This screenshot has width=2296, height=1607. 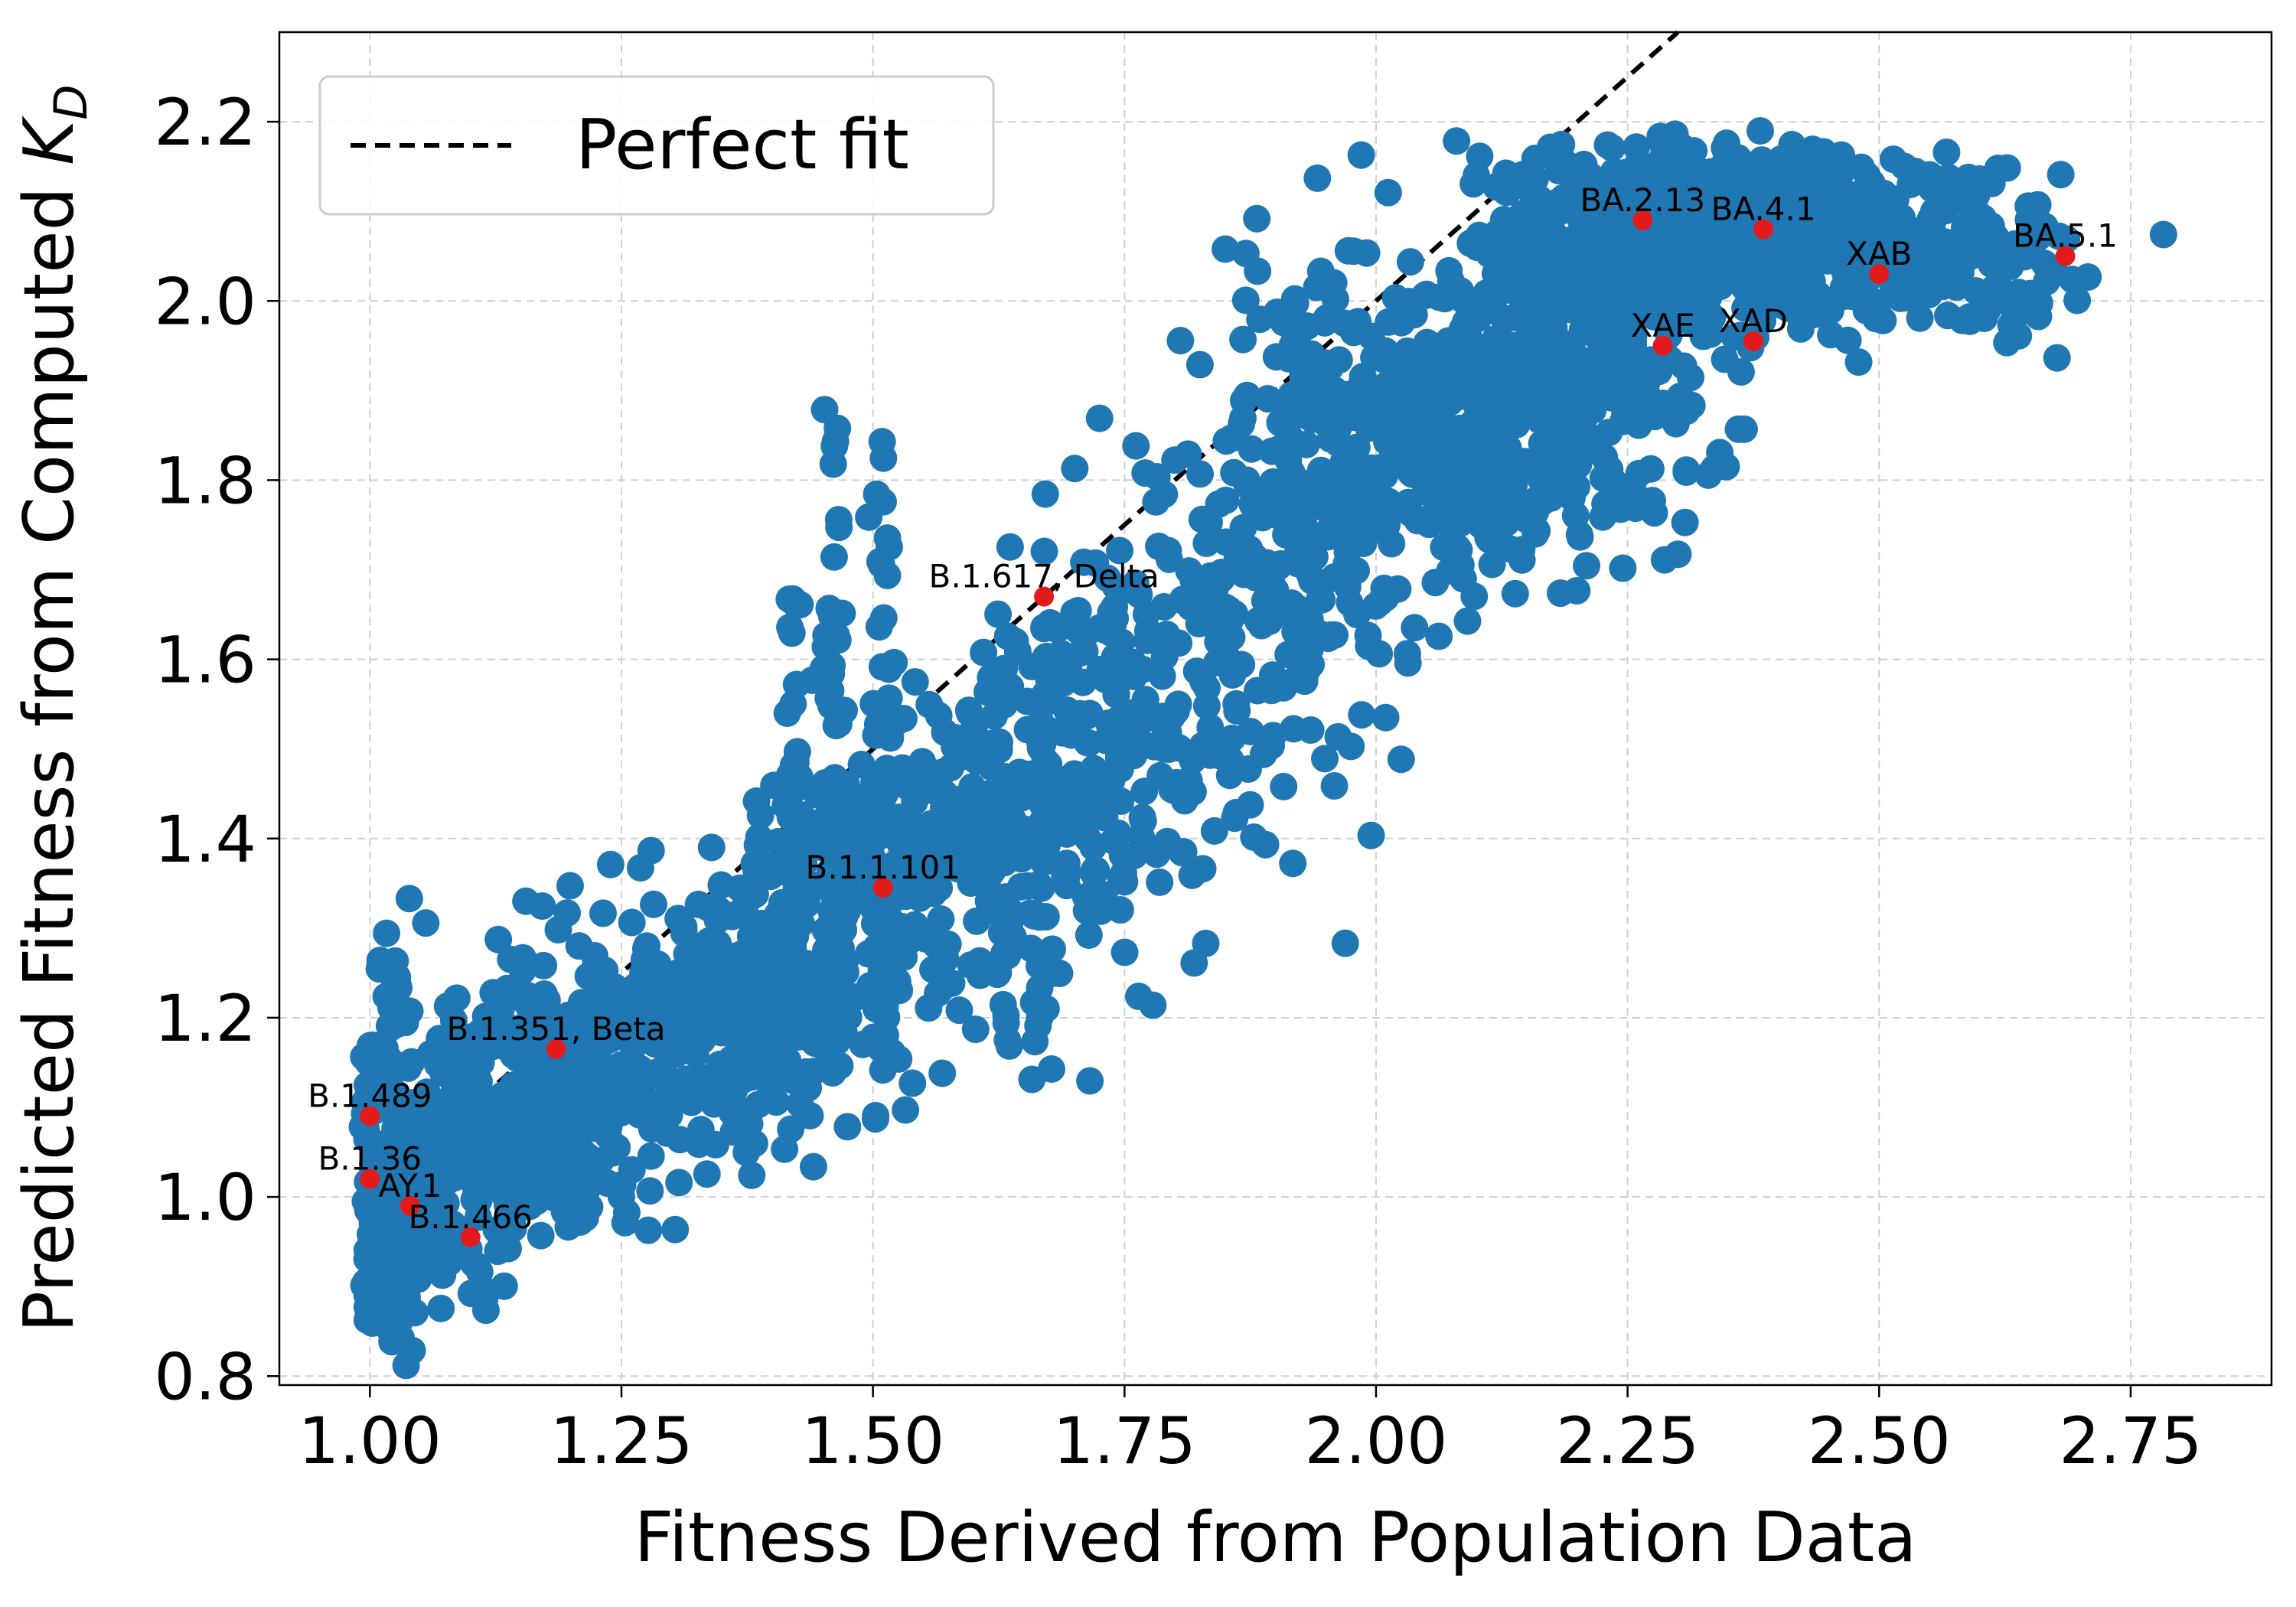 What do you see at coordinates (49, 140) in the screenshot?
I see `y-axis-label-symbol: K` at bounding box center [49, 140].